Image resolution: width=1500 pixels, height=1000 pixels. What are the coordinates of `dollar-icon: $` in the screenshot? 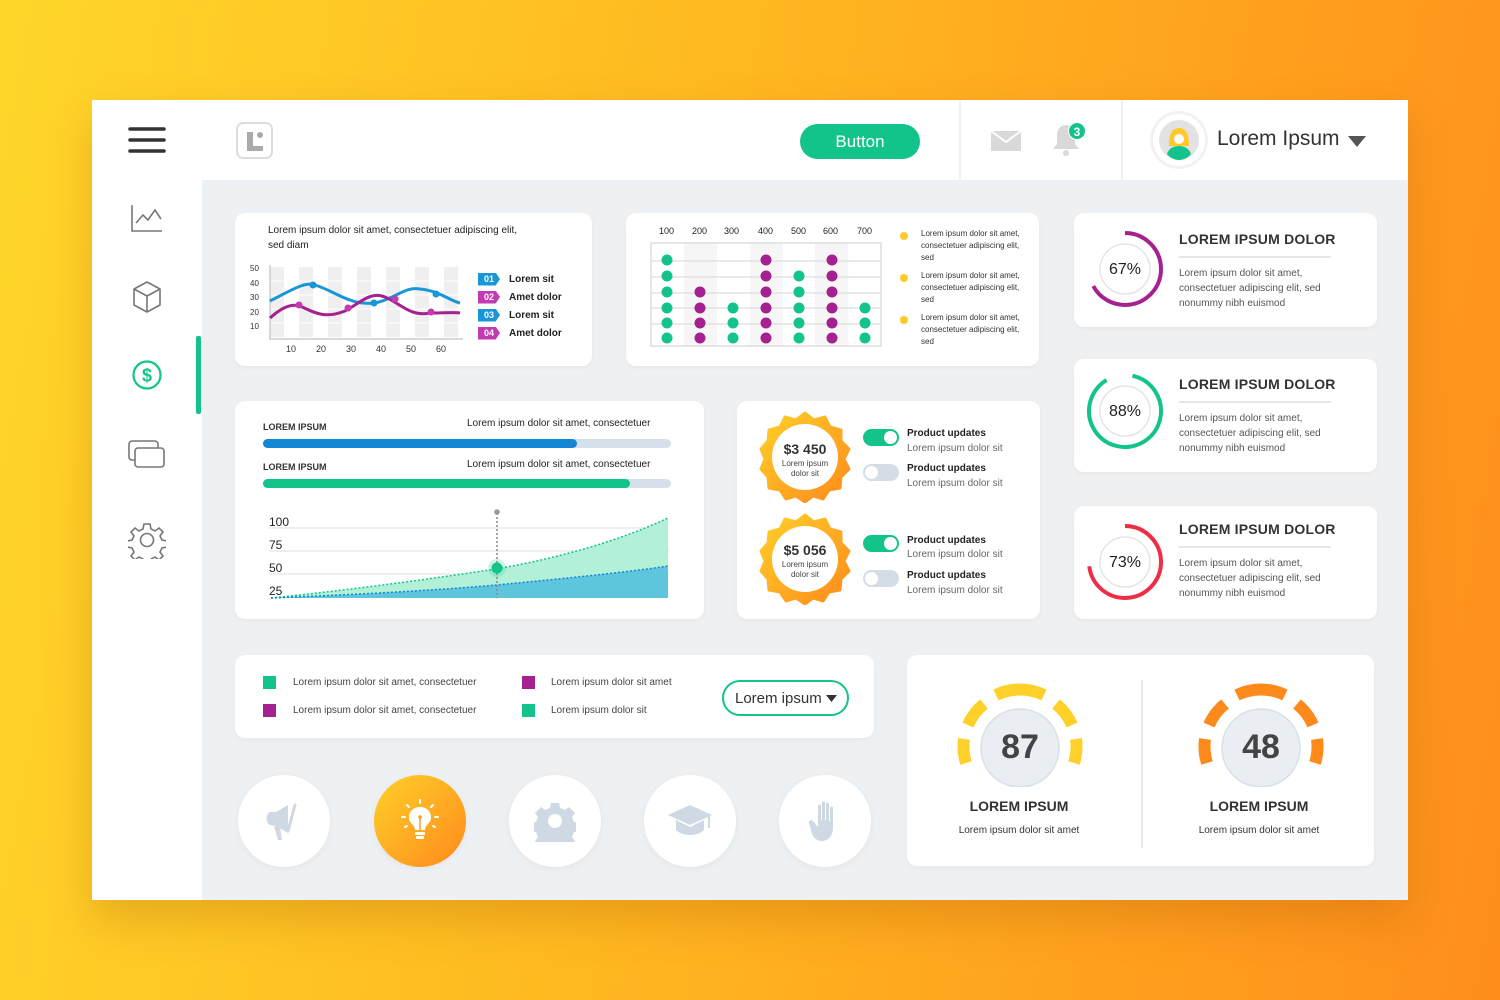 It's located at (147, 375).